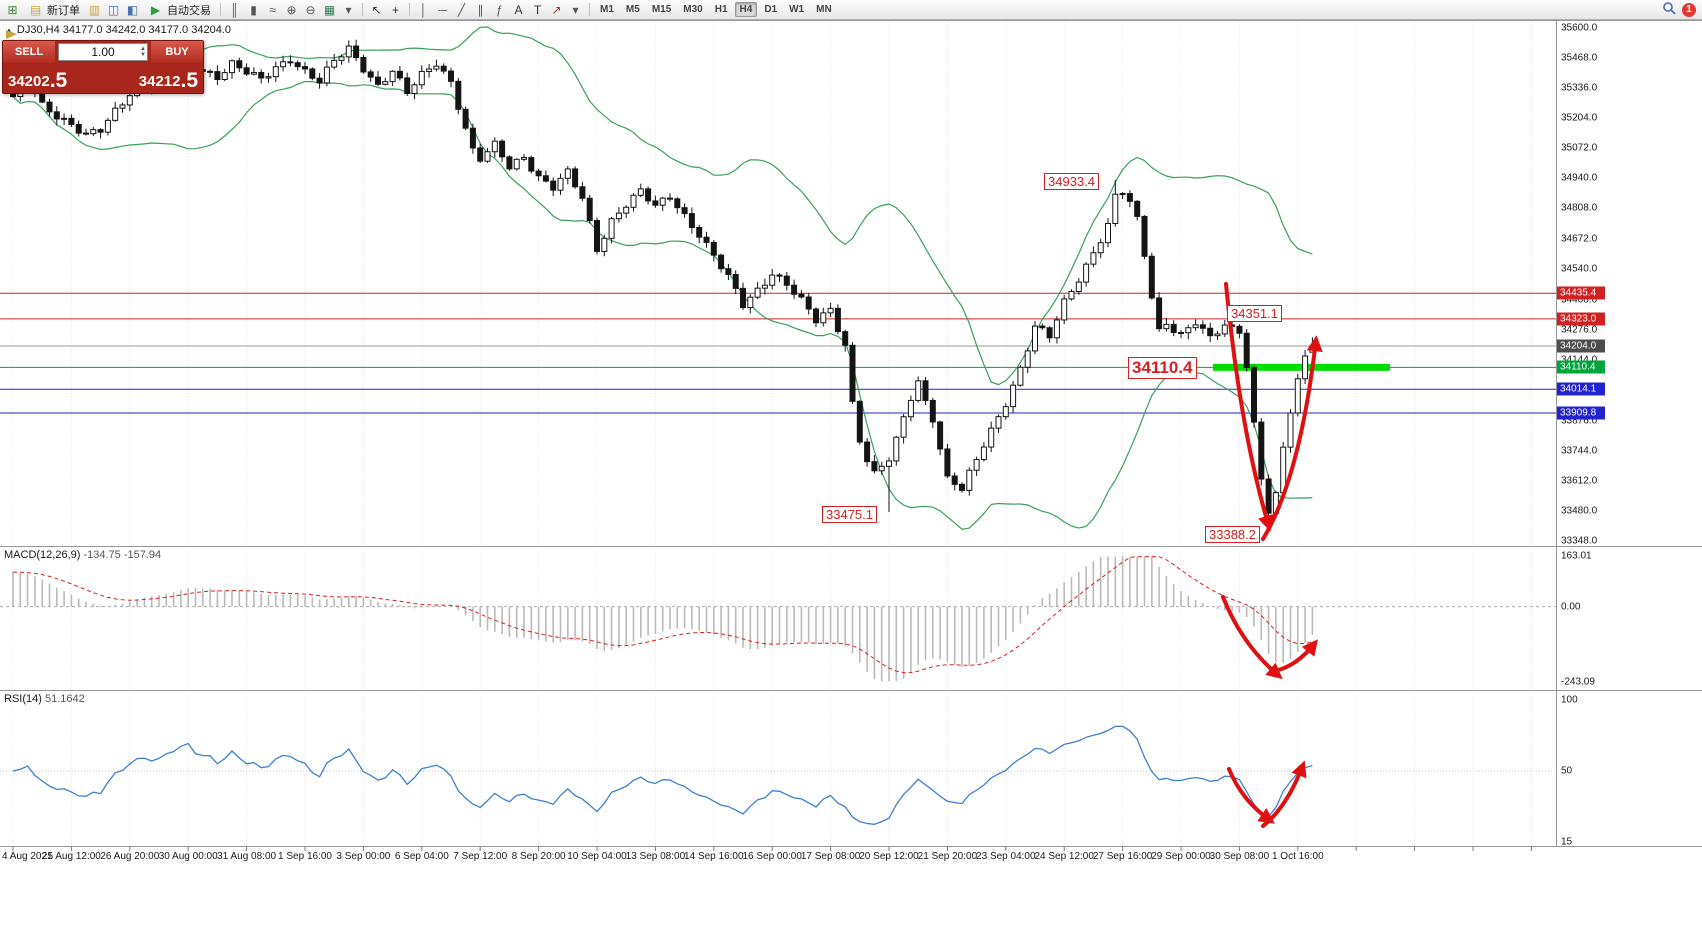 The image size is (1702, 942). What do you see at coordinates (179, 10) in the screenshot?
I see `autotrading-button: ▶ 自动交易` at bounding box center [179, 10].